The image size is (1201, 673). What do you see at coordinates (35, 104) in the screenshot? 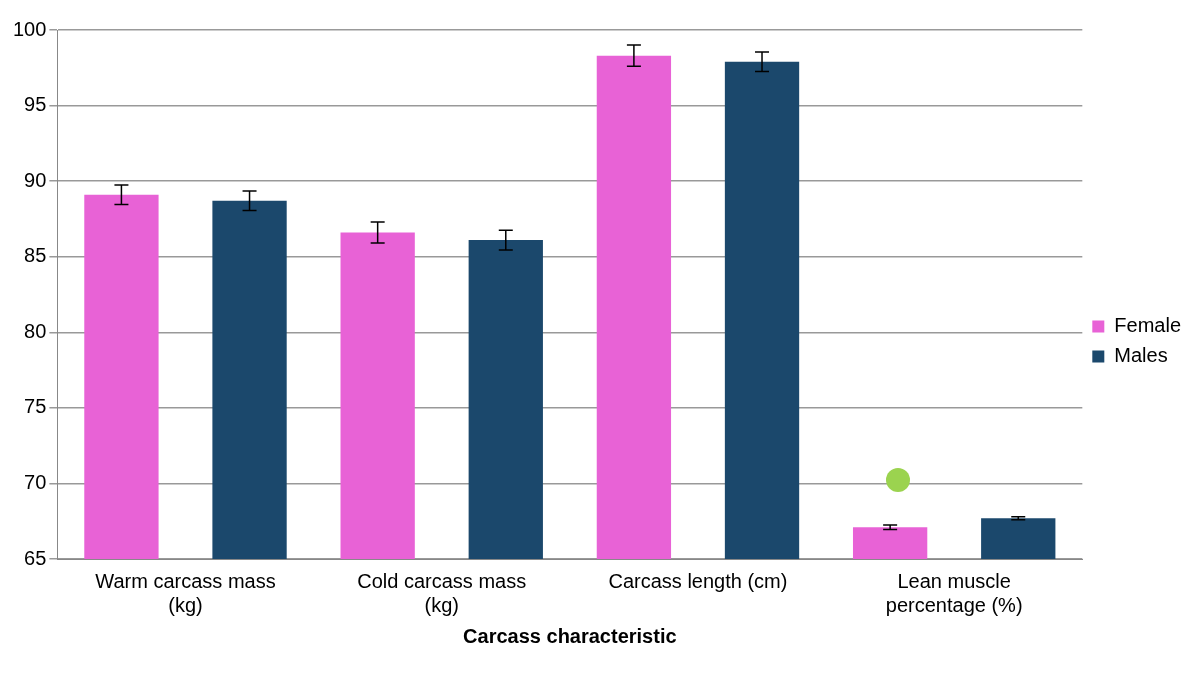
I see `y-tick-label: 95` at bounding box center [35, 104].